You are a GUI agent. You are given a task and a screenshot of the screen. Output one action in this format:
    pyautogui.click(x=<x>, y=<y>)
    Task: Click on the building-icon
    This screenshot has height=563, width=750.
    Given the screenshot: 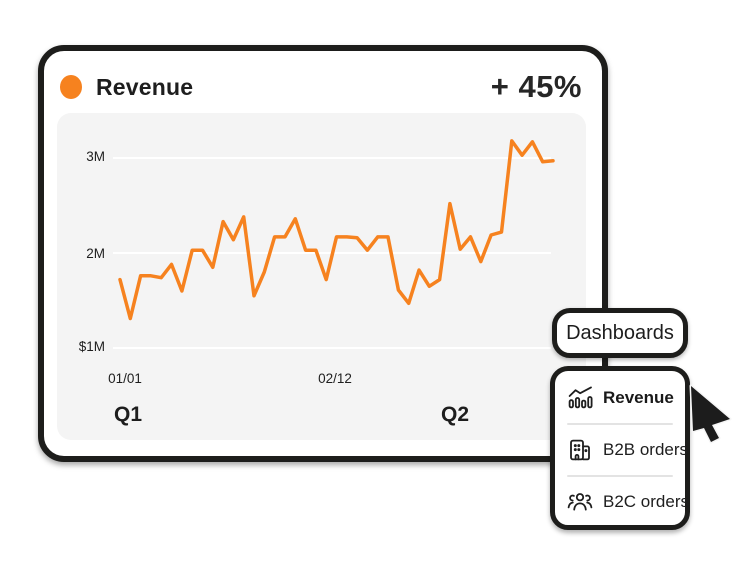 What is the action you would take?
    pyautogui.click(x=580, y=450)
    